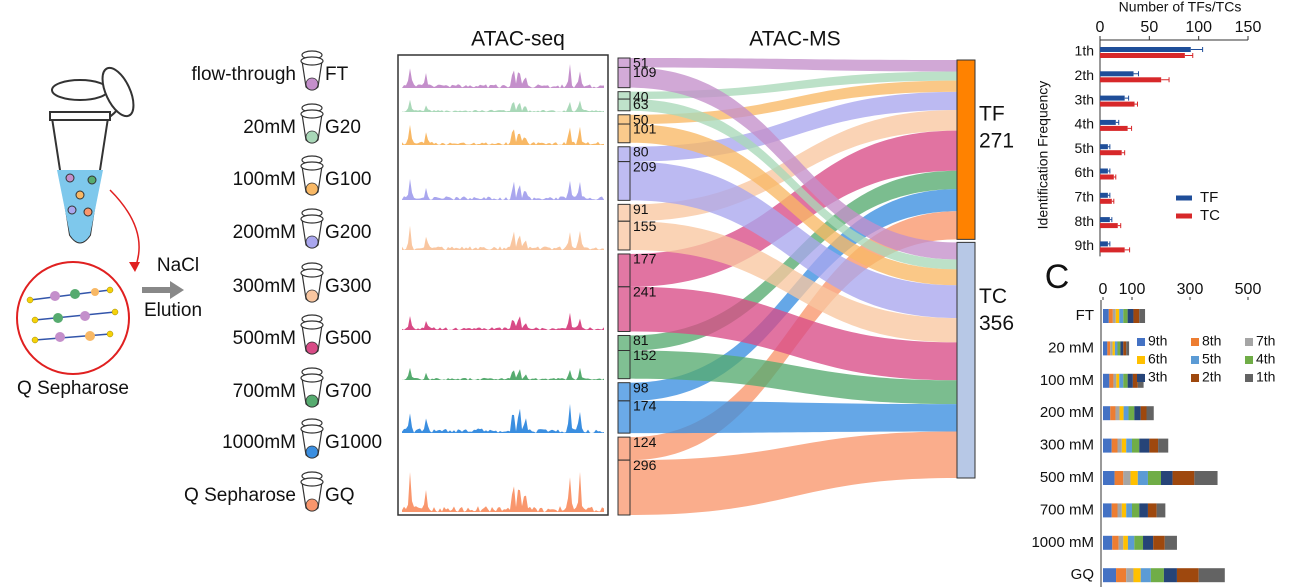 This screenshot has width=1304, height=587. I want to click on tube-rim, so click(312, 61).